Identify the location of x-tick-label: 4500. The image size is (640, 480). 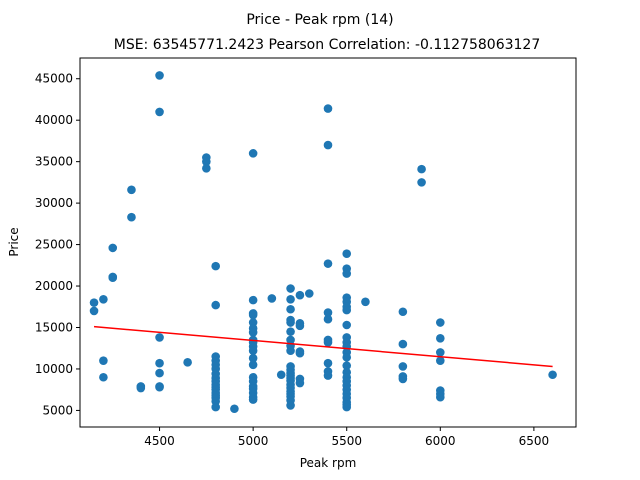
(159, 441).